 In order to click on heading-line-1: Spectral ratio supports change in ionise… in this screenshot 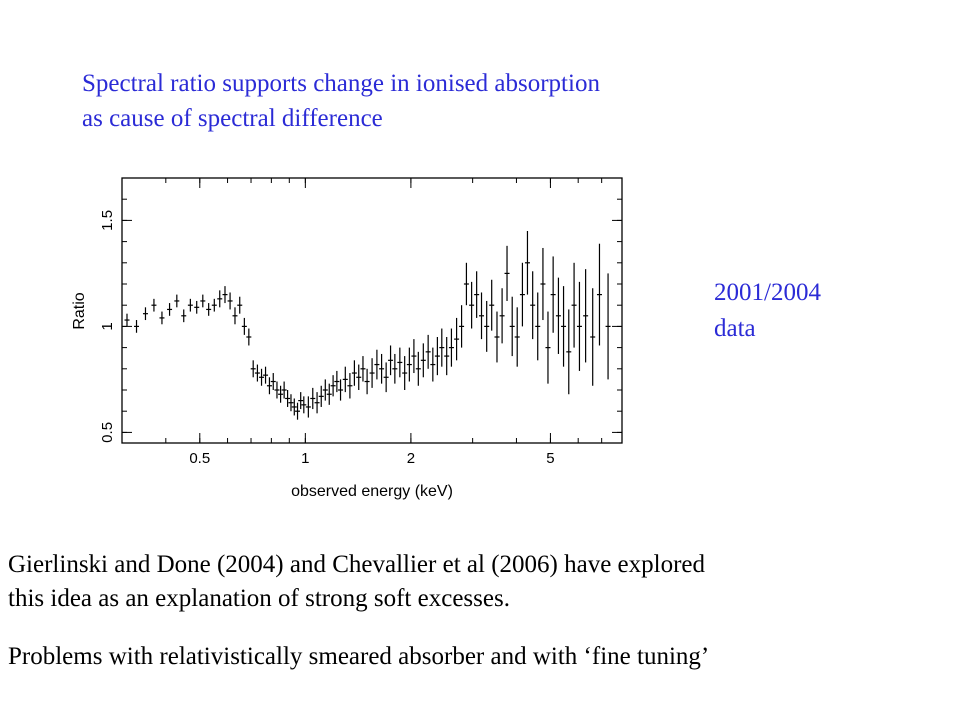, I will do `click(341, 83)`.